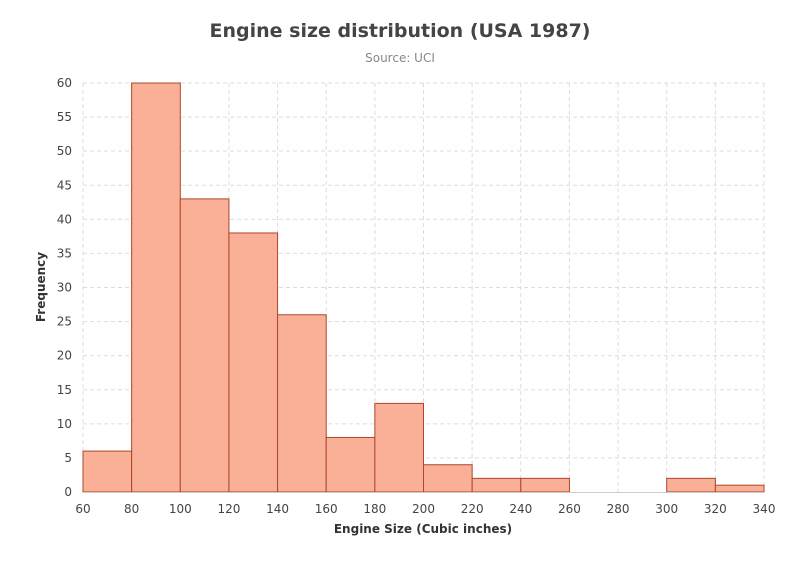 The image size is (800, 570). Describe the element at coordinates (64, 117) in the screenshot. I see `y-tick-label: 55` at that location.